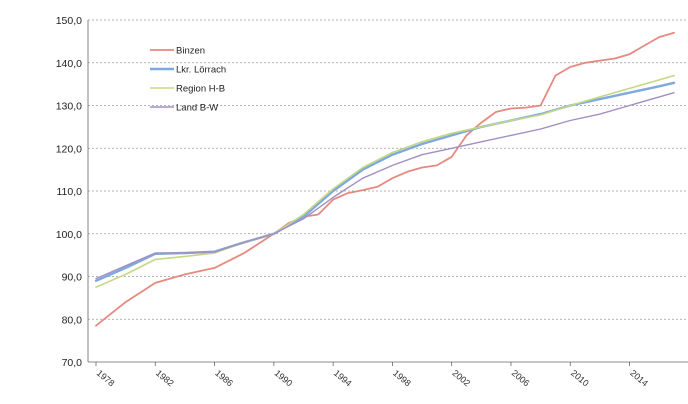 The width and height of the screenshot is (688, 404). Describe the element at coordinates (69, 149) in the screenshot. I see `y-tick-label: 120,0` at that location.